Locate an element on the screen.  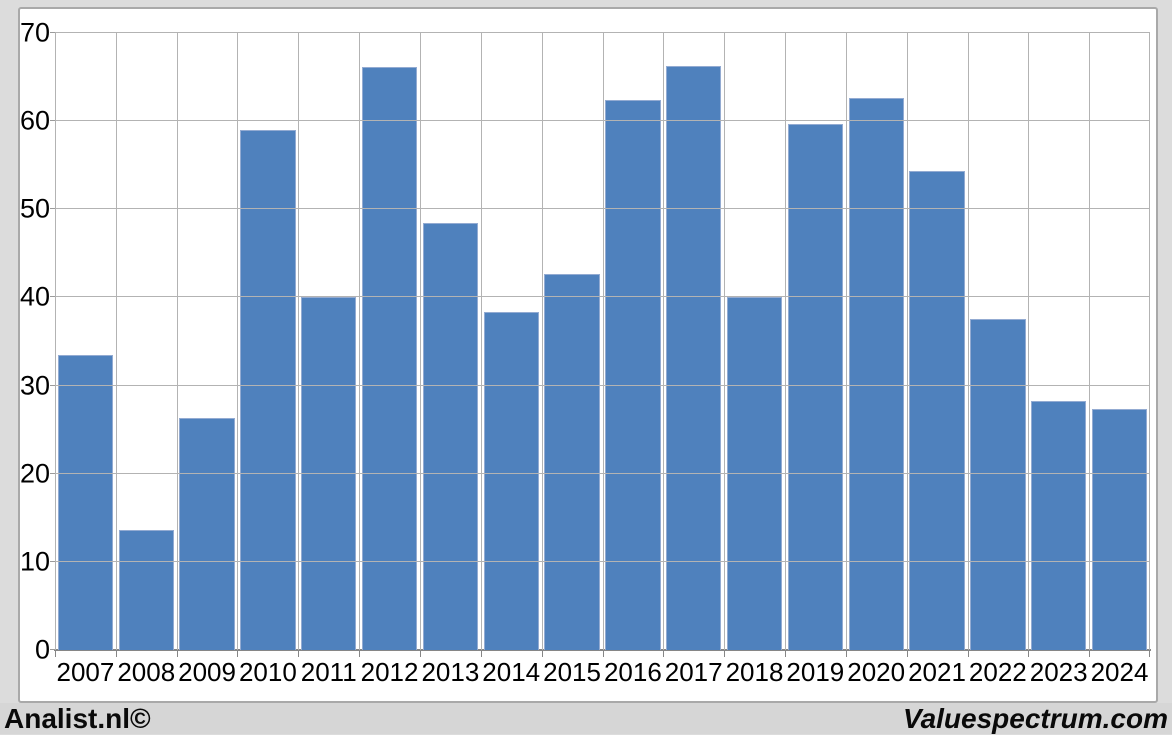
y-axis-label-20: 20 is located at coordinates (34, 473).